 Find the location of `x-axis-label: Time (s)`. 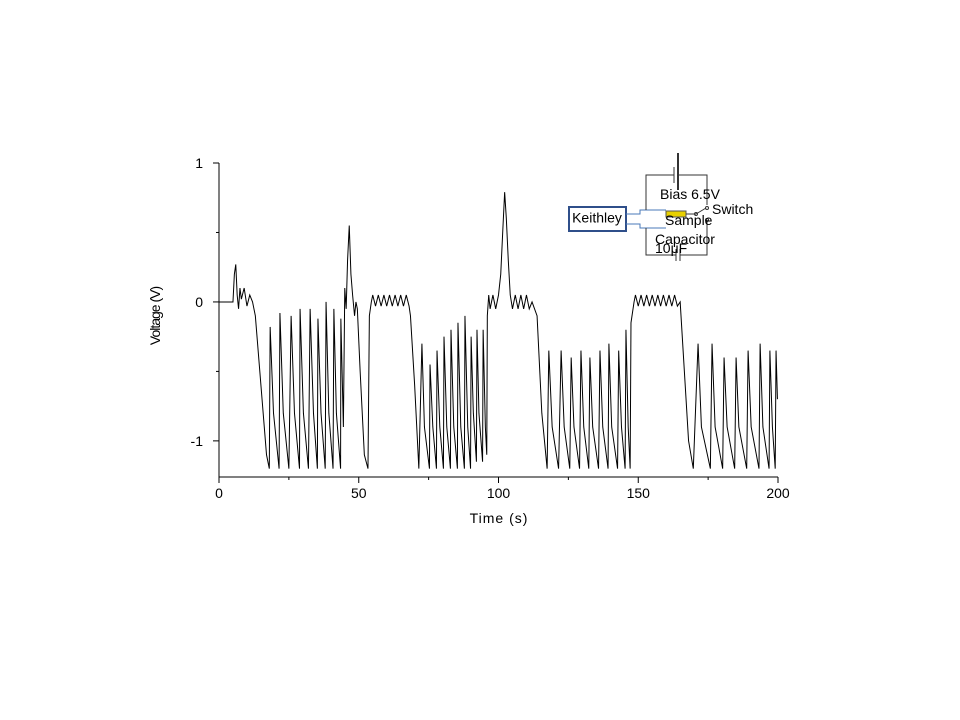

x-axis-label: Time (s) is located at coordinates (499, 518).